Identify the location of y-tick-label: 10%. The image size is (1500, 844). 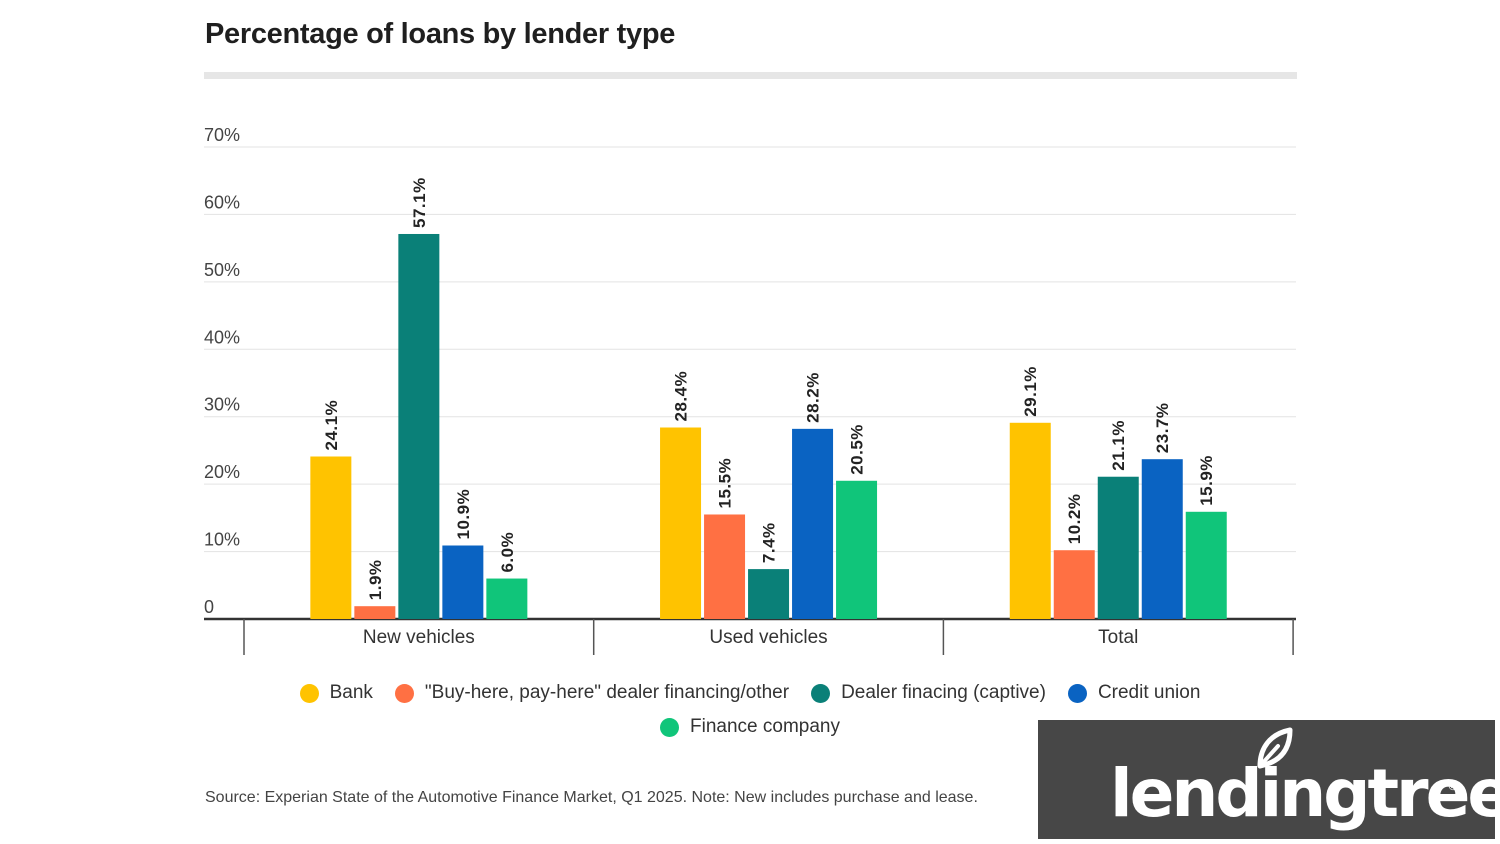
(222, 540).